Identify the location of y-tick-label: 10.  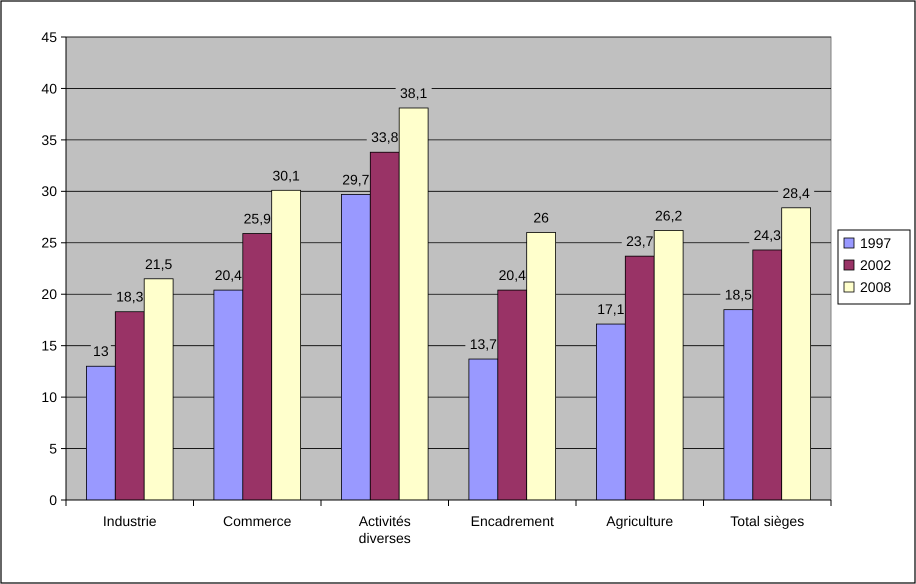
(49, 397).